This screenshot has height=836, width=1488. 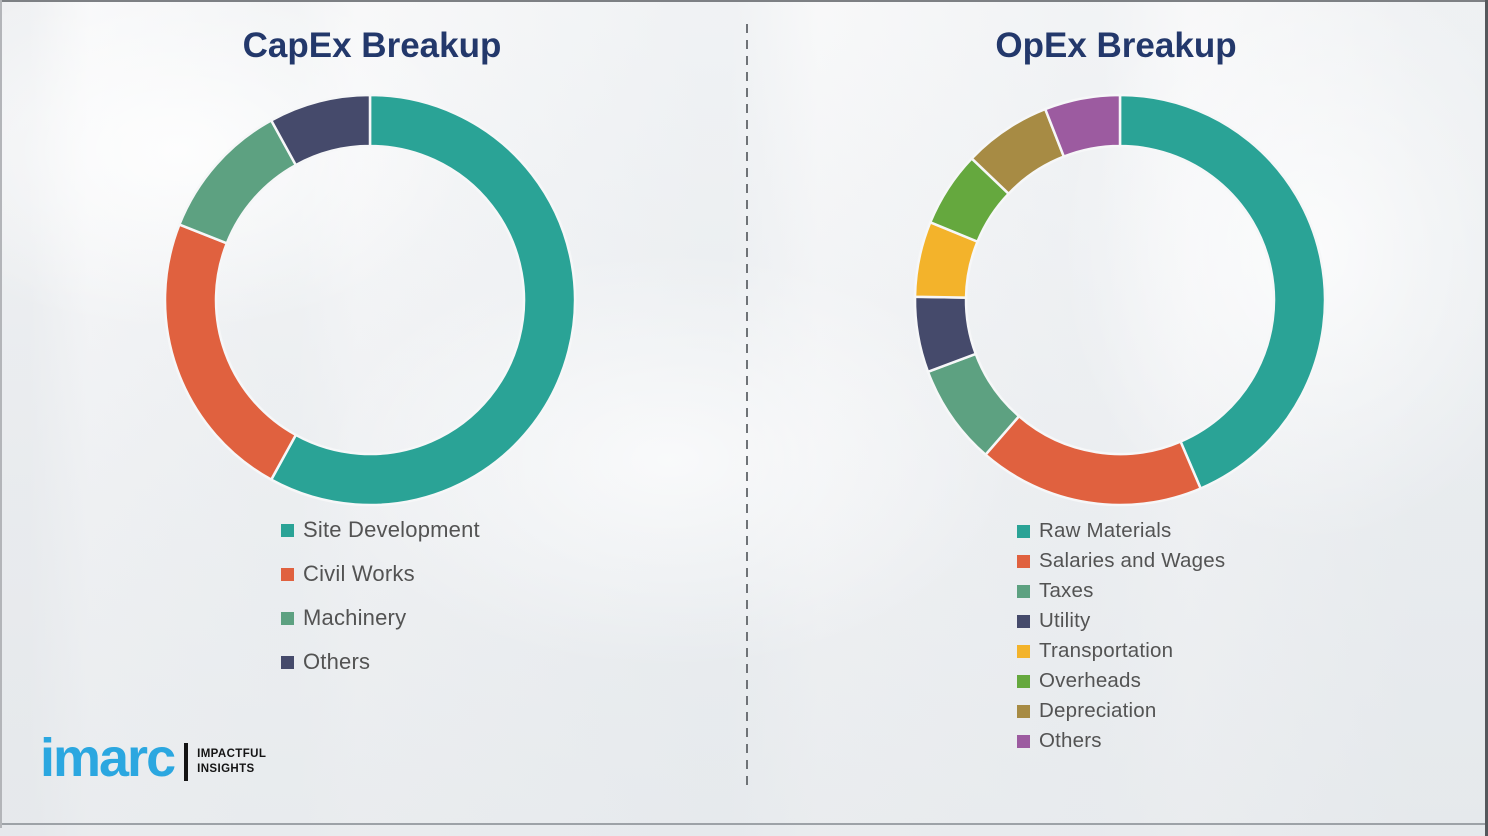 What do you see at coordinates (1090, 680) in the screenshot?
I see `legend-label: Overheads` at bounding box center [1090, 680].